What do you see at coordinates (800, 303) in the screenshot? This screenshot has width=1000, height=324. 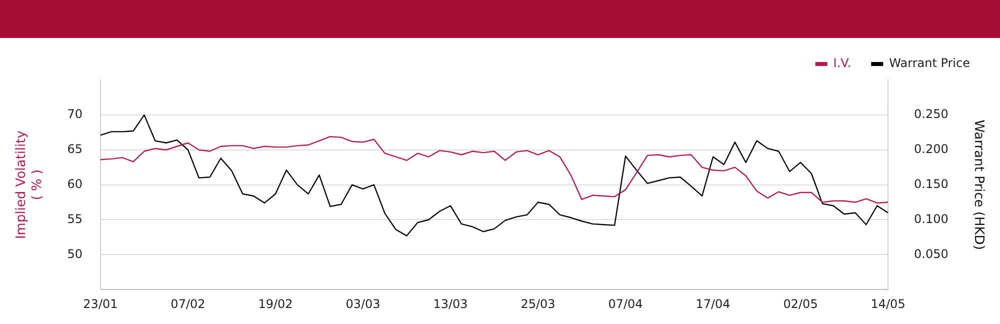 I see `x-tick-label: 02/05` at bounding box center [800, 303].